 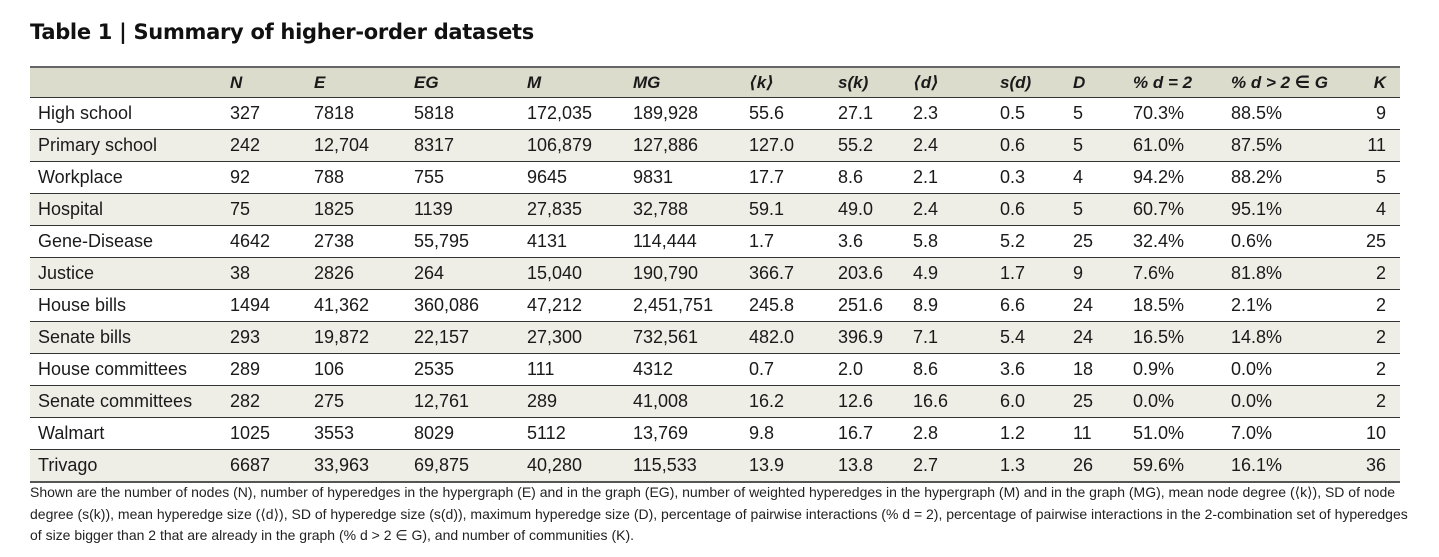 What do you see at coordinates (272, 433) in the screenshot?
I see `table-cell: 1025` at bounding box center [272, 433].